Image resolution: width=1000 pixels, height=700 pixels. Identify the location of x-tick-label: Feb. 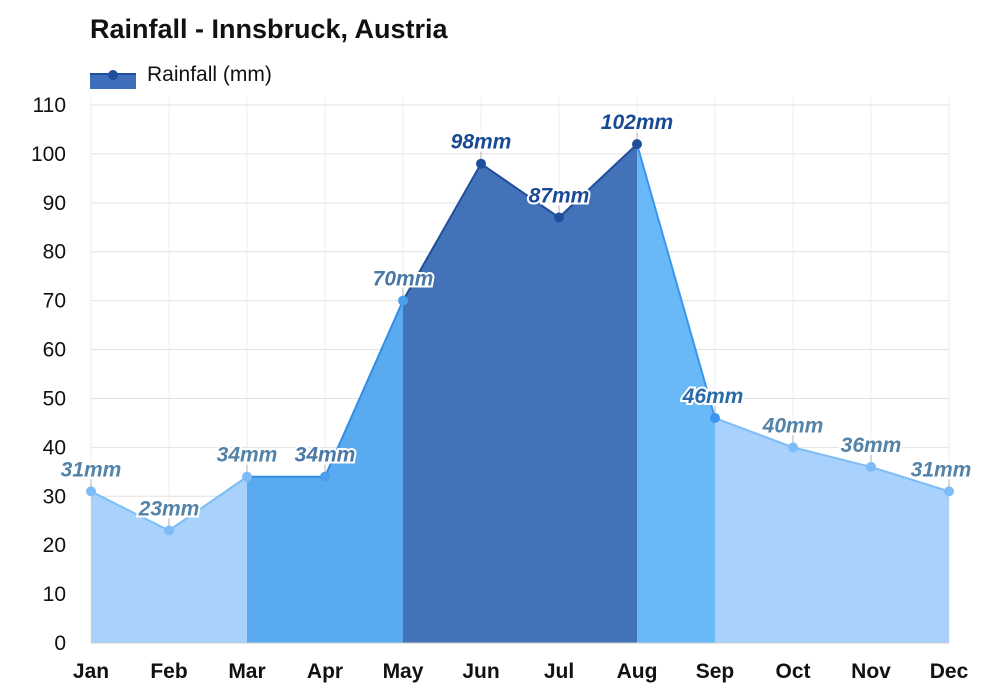
(168, 671).